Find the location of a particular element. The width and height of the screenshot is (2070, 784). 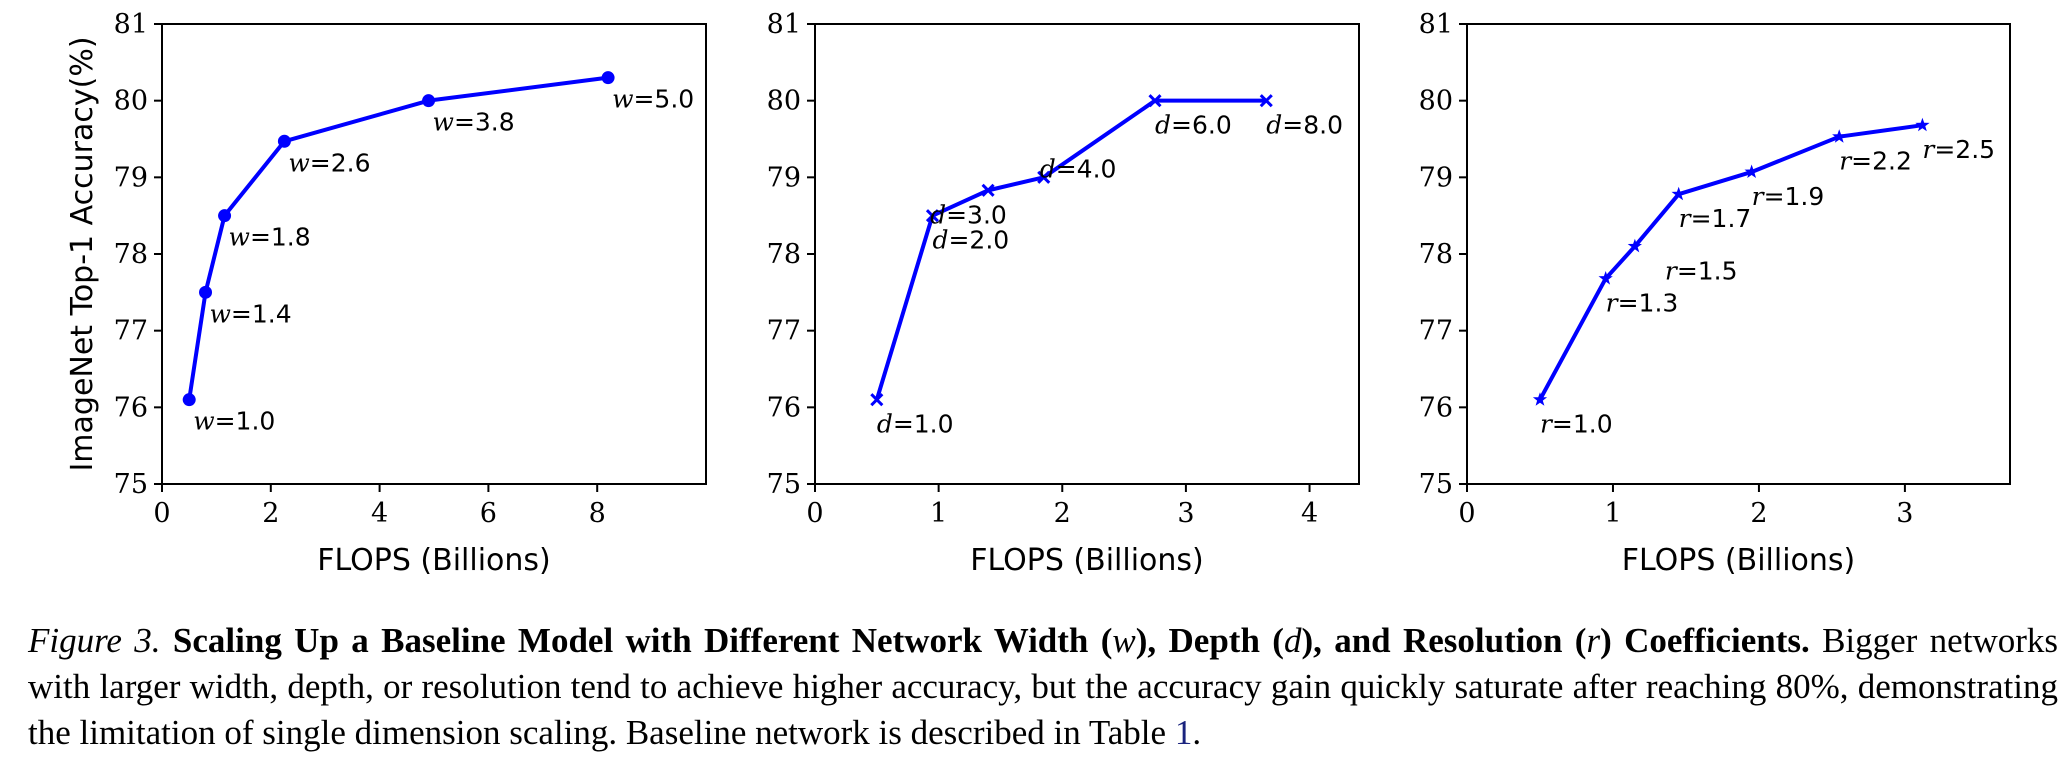

data-label: w=3.8 is located at coordinates (474, 122).